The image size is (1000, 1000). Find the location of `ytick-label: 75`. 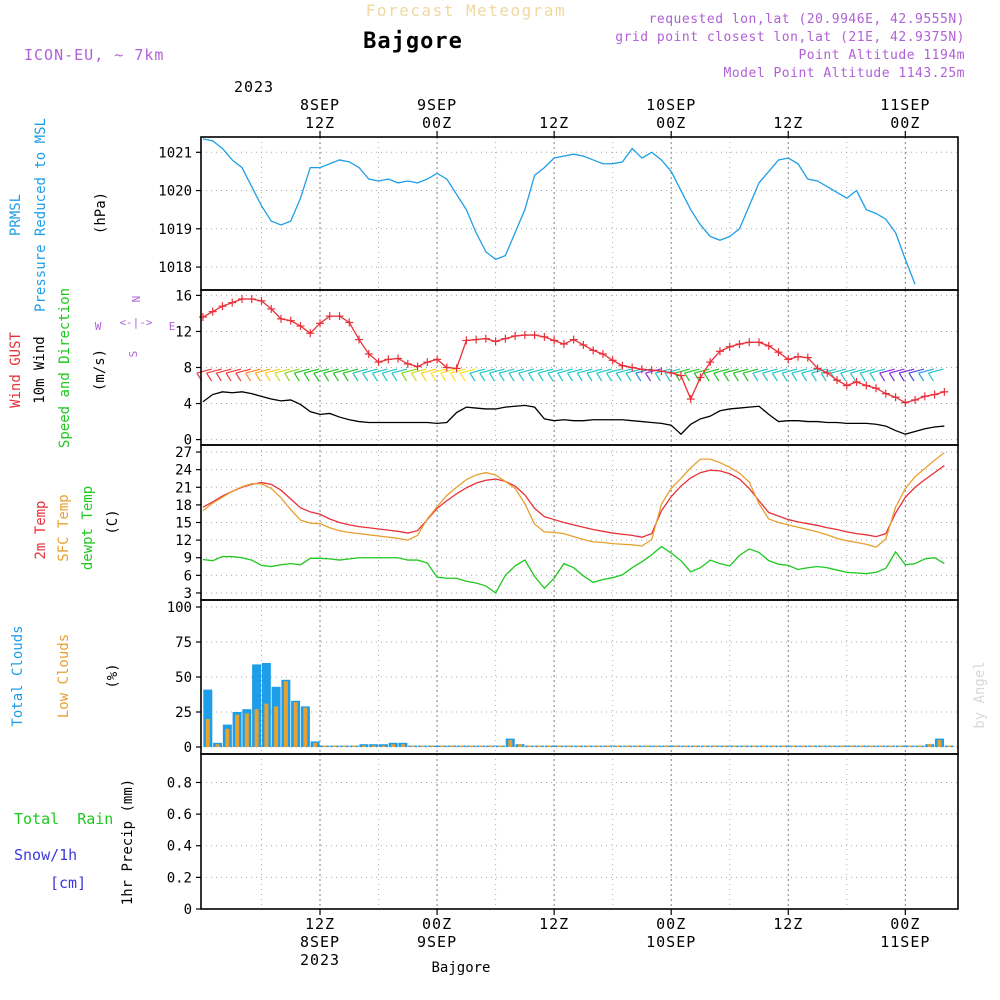

ytick-label: 75 is located at coordinates (183, 643).